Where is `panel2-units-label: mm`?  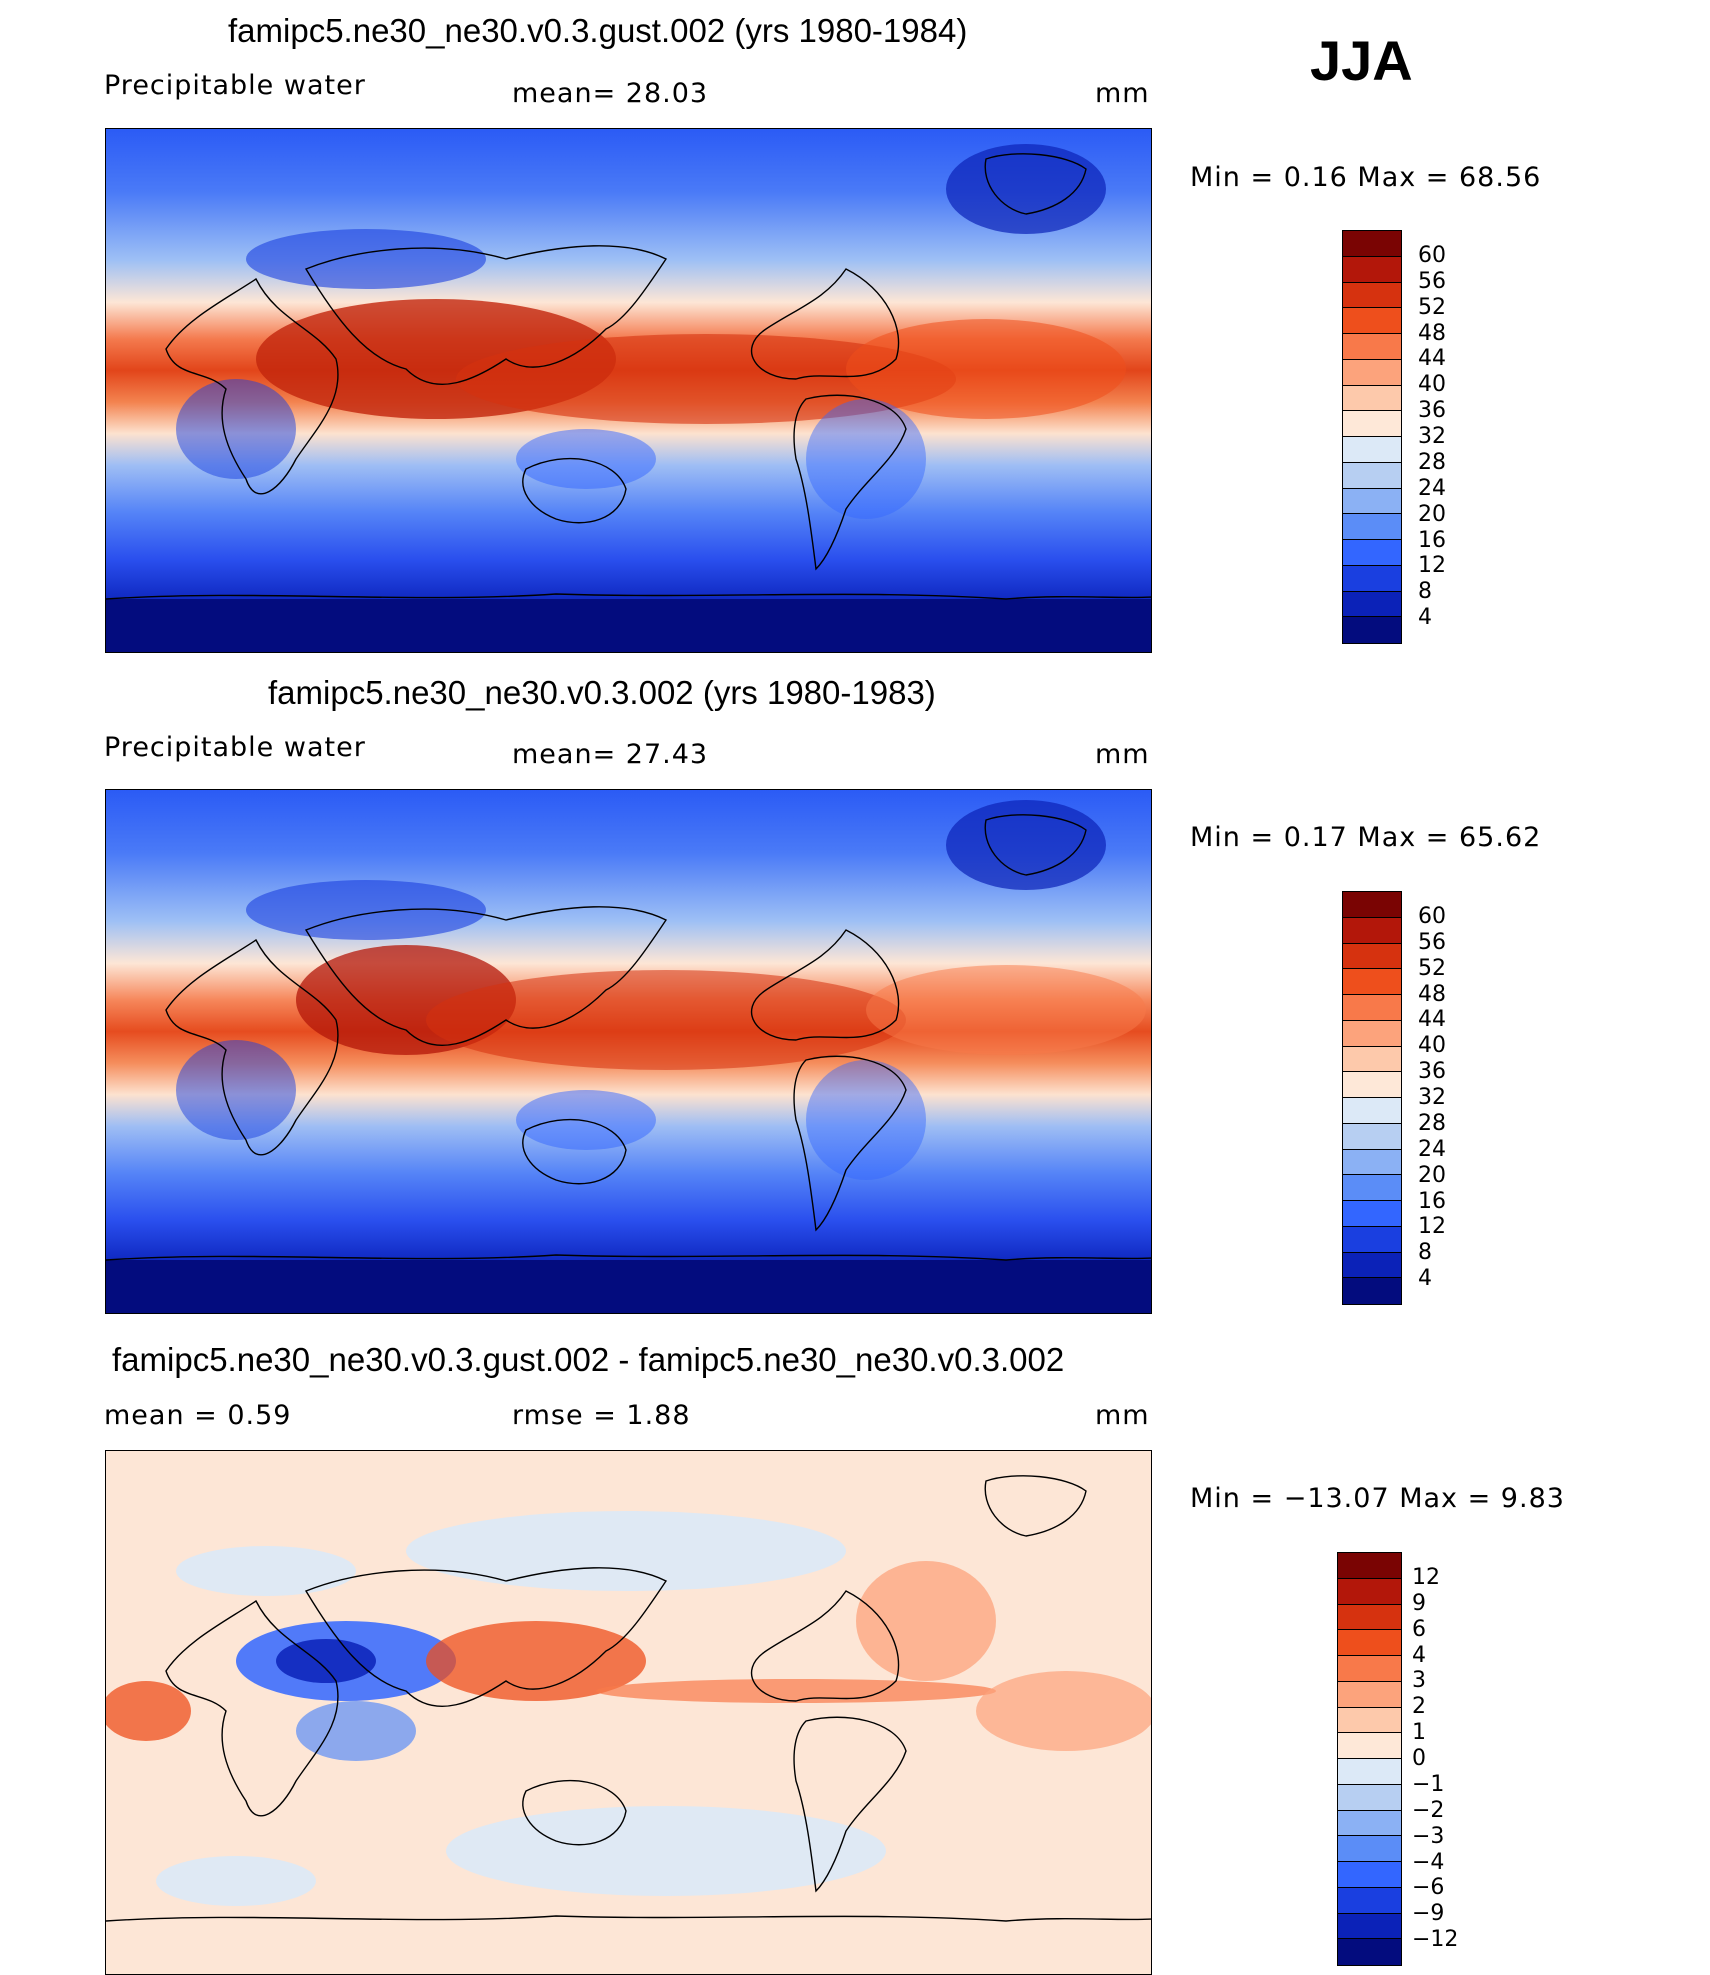
panel2-units-label: mm is located at coordinates (1122, 754).